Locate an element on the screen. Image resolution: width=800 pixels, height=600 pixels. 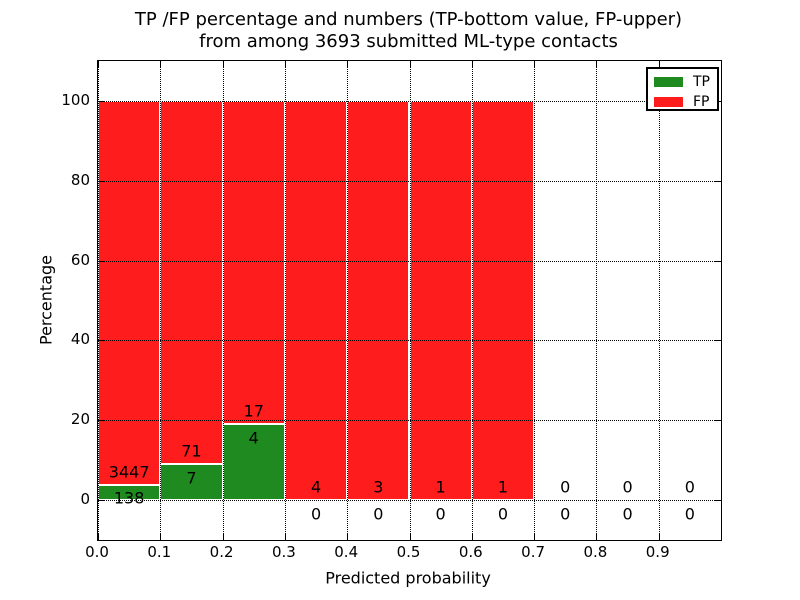
tick-top-0.3 is located at coordinates (285, 64).